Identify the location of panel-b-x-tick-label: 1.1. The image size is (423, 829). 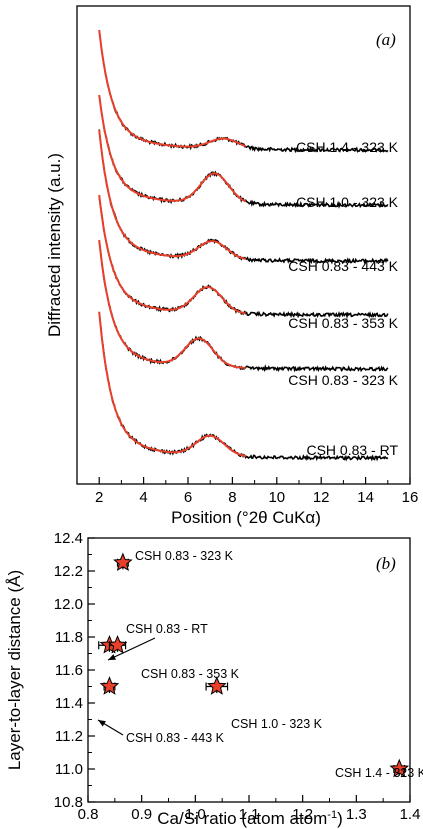
(249, 814).